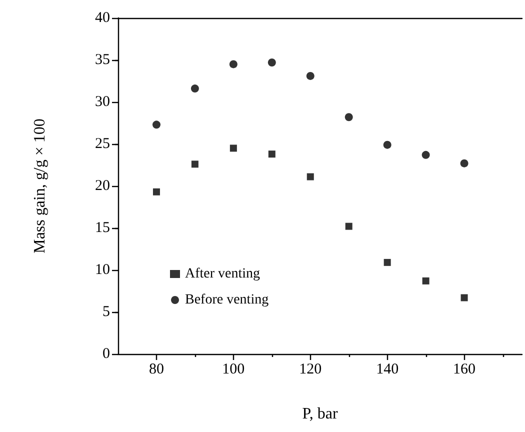  Describe the element at coordinates (102, 270) in the screenshot. I see `y-tick-label: 10` at that location.